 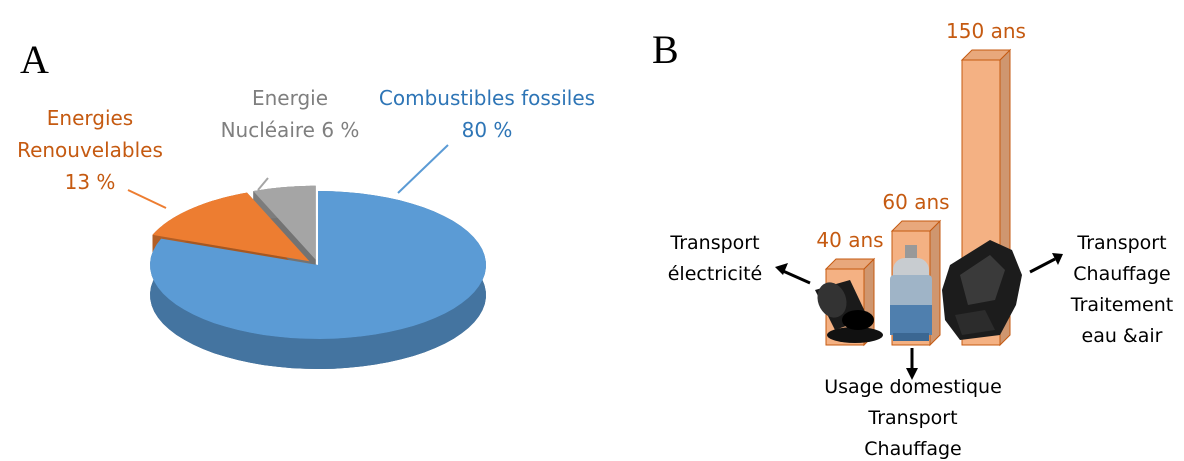 I want to click on category-name: Combustibles fossiles, so click(x=487, y=98).